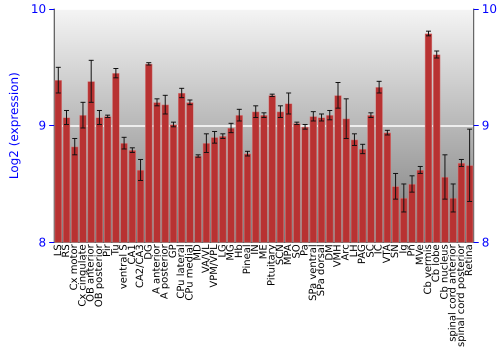  Describe the element at coordinates (486, 242) in the screenshot. I see `y2-tick-label: 8` at that location.